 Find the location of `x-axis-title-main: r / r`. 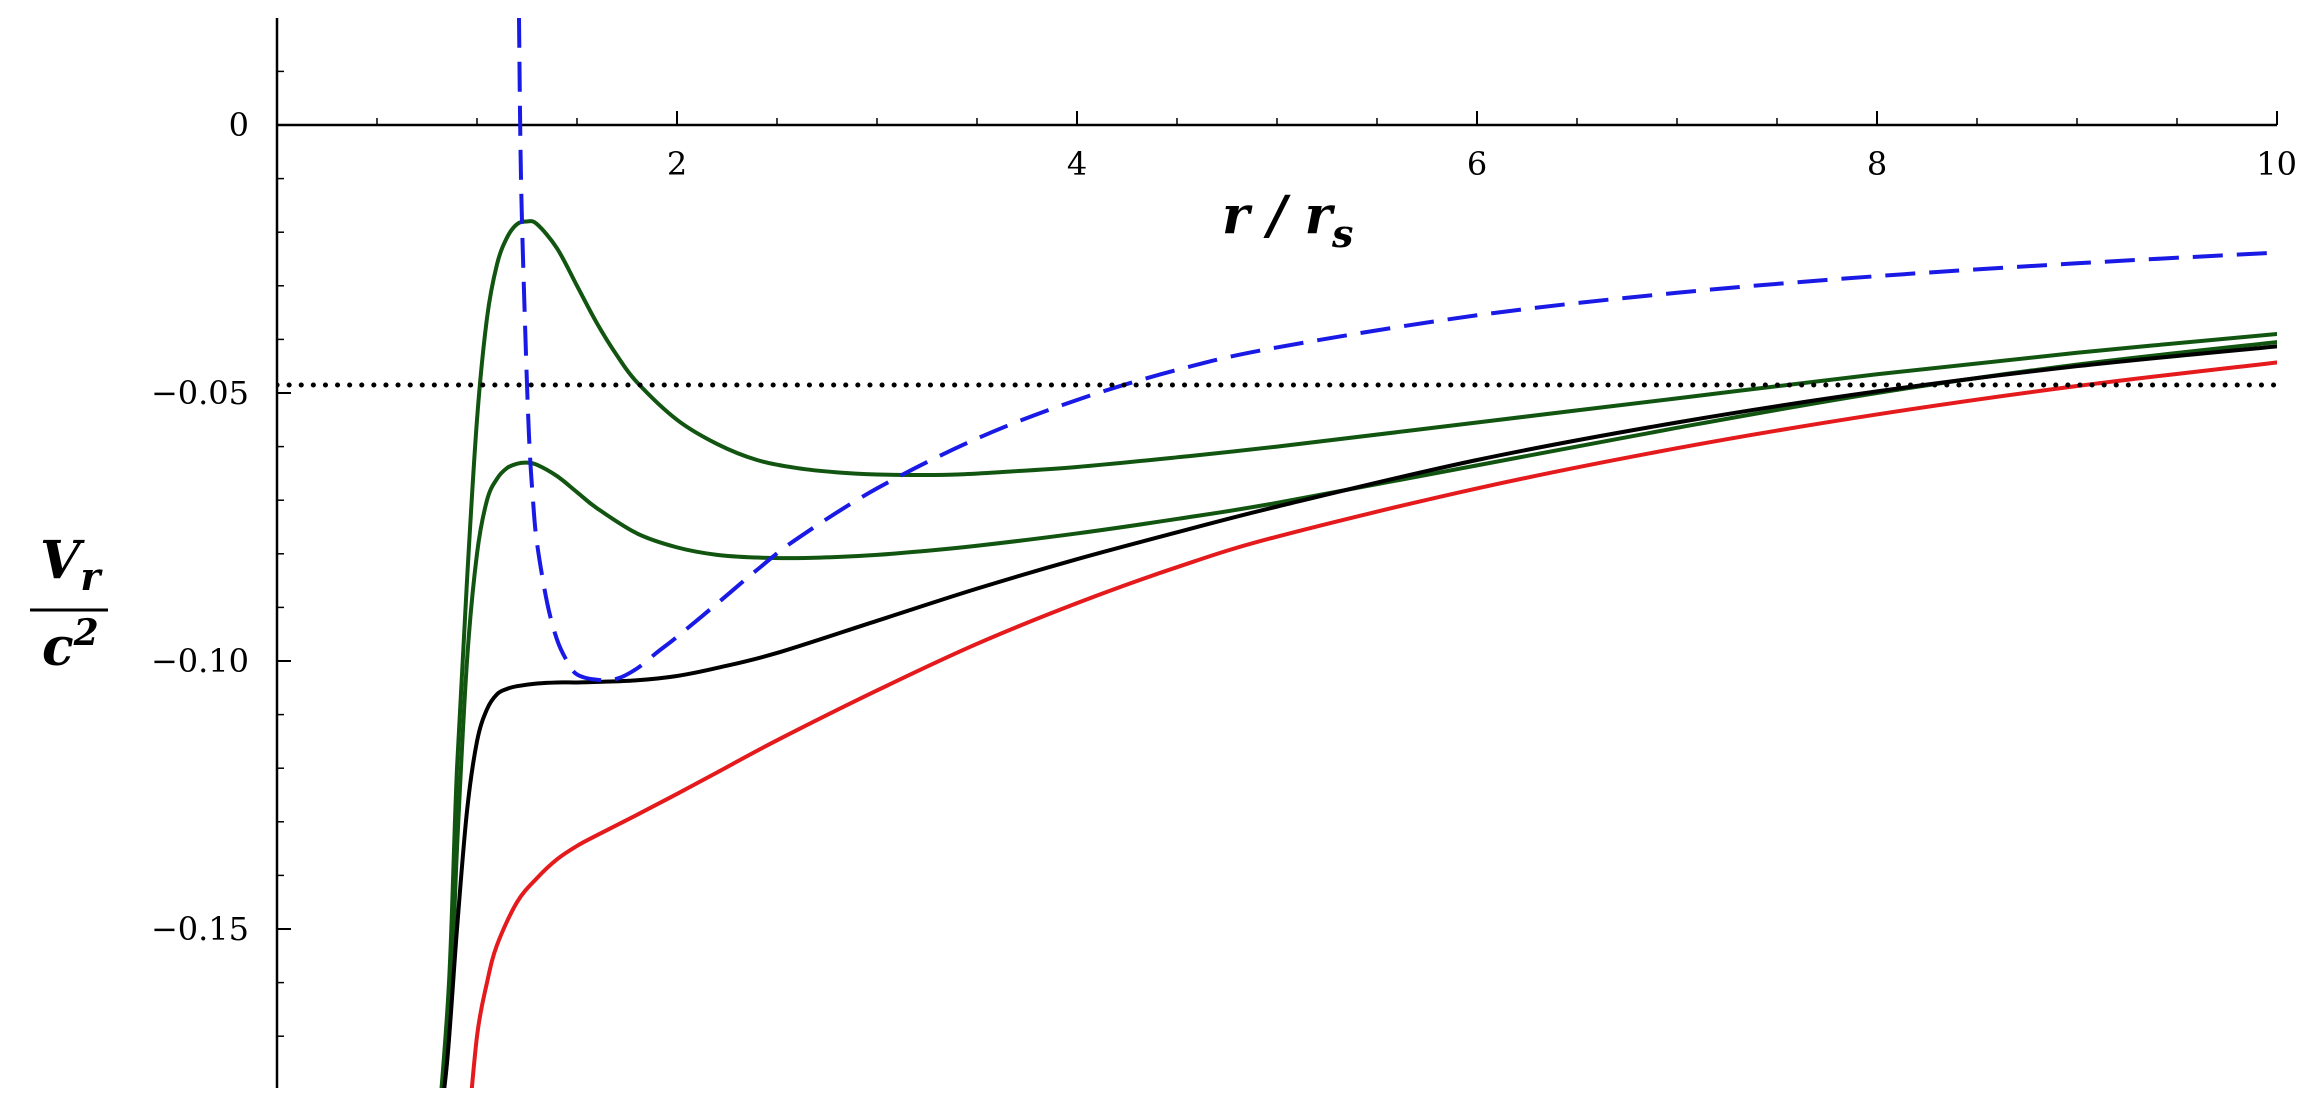

x-axis-title-main: r / r is located at coordinates (1279, 215).